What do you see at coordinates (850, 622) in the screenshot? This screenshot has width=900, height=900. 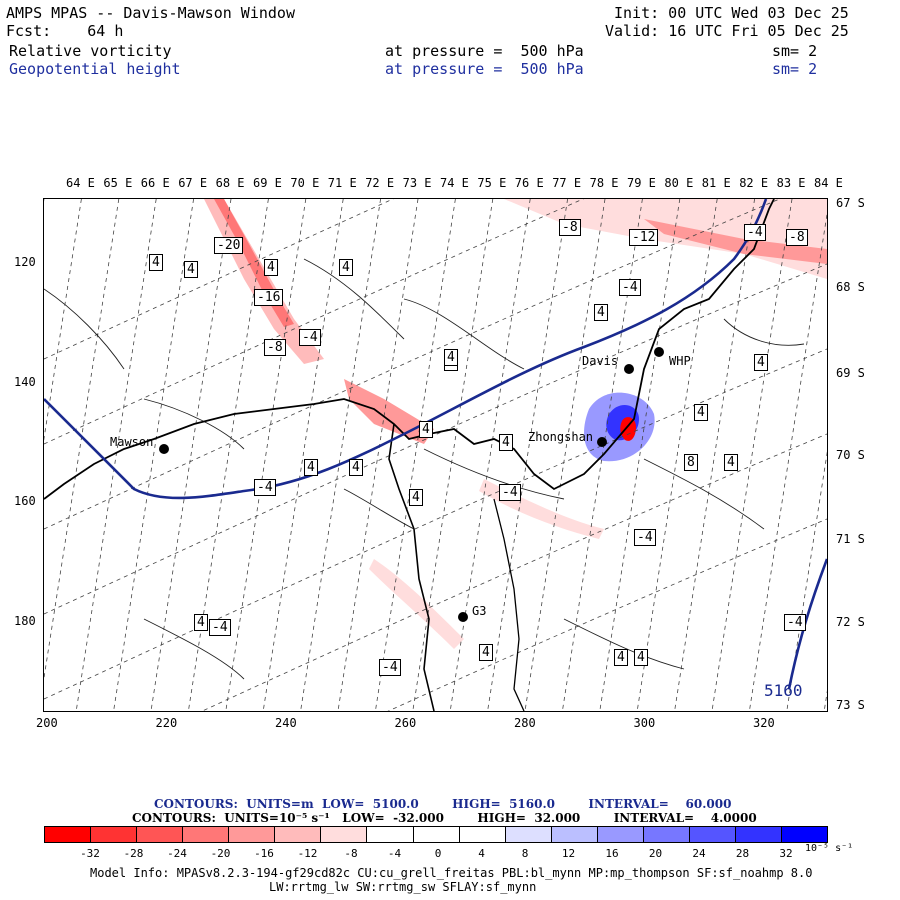 I see `latitude-label: 72 S` at bounding box center [850, 622].